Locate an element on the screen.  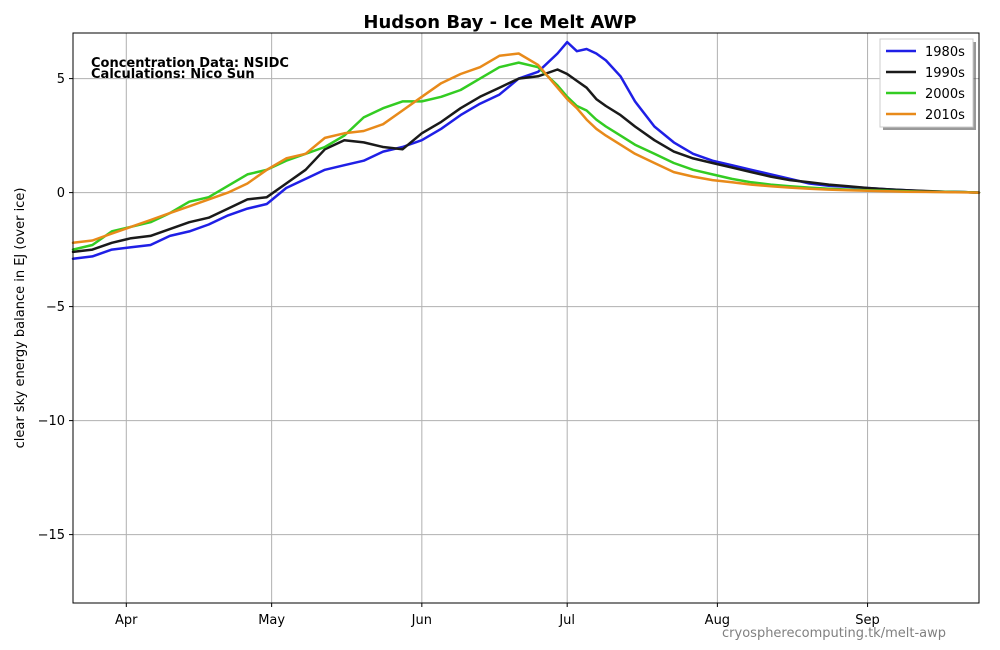
x-tick-label: Apr is located at coordinates (126, 620).